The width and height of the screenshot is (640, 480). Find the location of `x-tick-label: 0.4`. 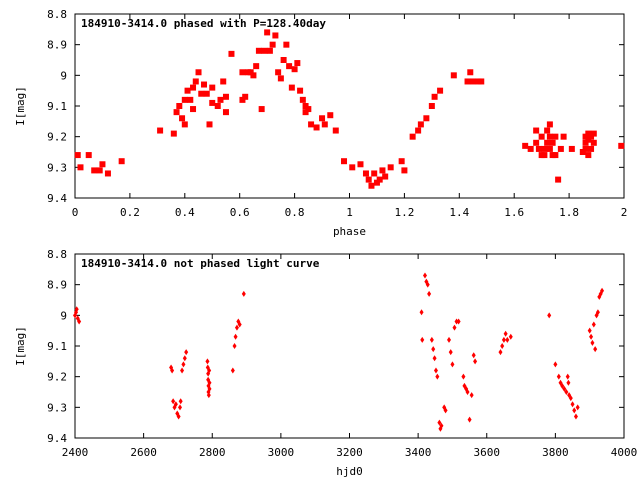

x-tick-label: 0.4 is located at coordinates (185, 212).